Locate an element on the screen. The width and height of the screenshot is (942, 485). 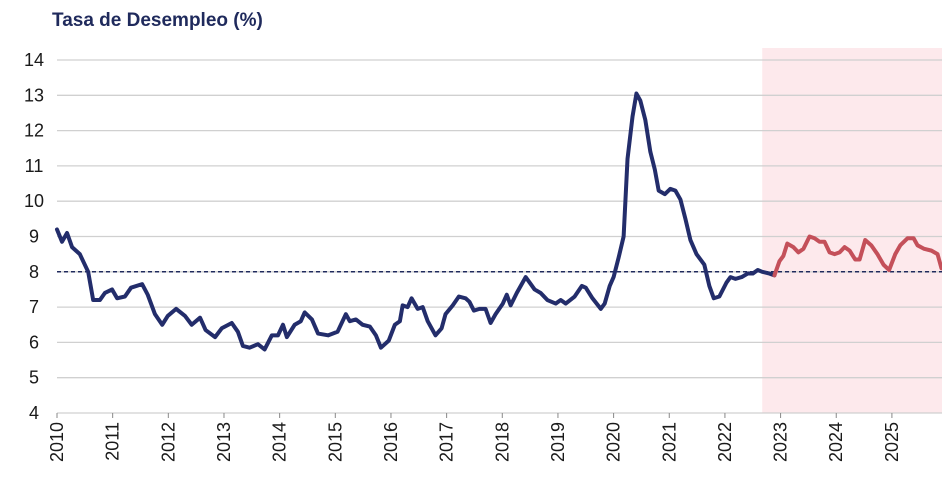
y-tick-label: 14 is located at coordinates (34, 60).